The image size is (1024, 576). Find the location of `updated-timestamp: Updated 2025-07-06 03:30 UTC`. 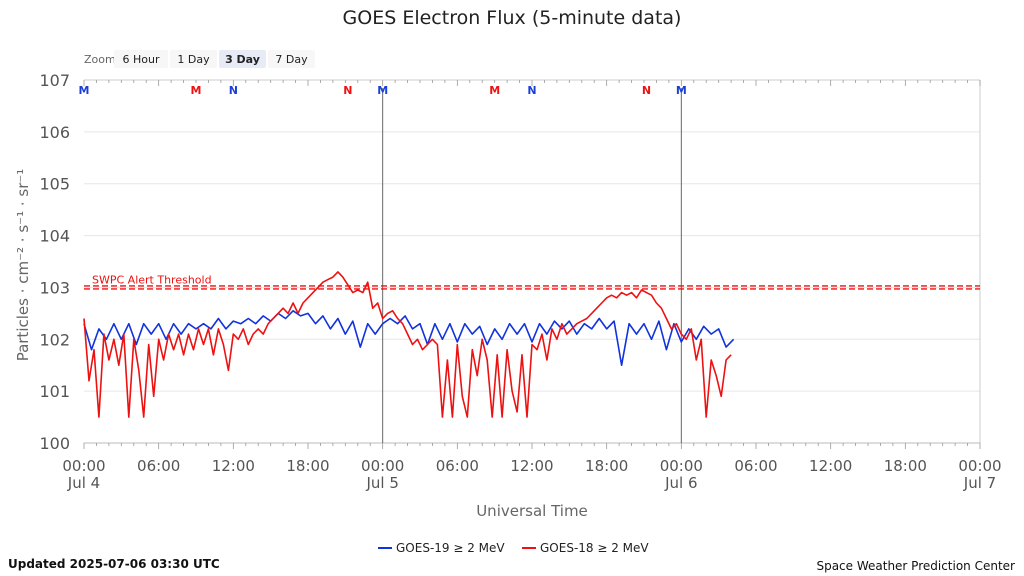

updated-timestamp: Updated 2025-07-06 03:30 UTC is located at coordinates (114, 564).